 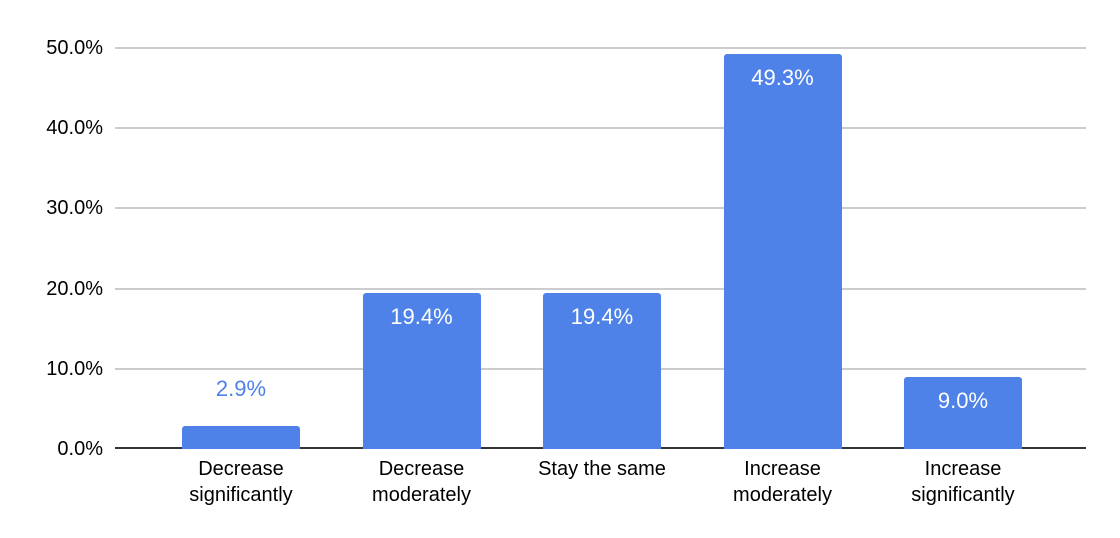 I want to click on y-axis-tick-label: 40.0%, so click(x=74, y=128).